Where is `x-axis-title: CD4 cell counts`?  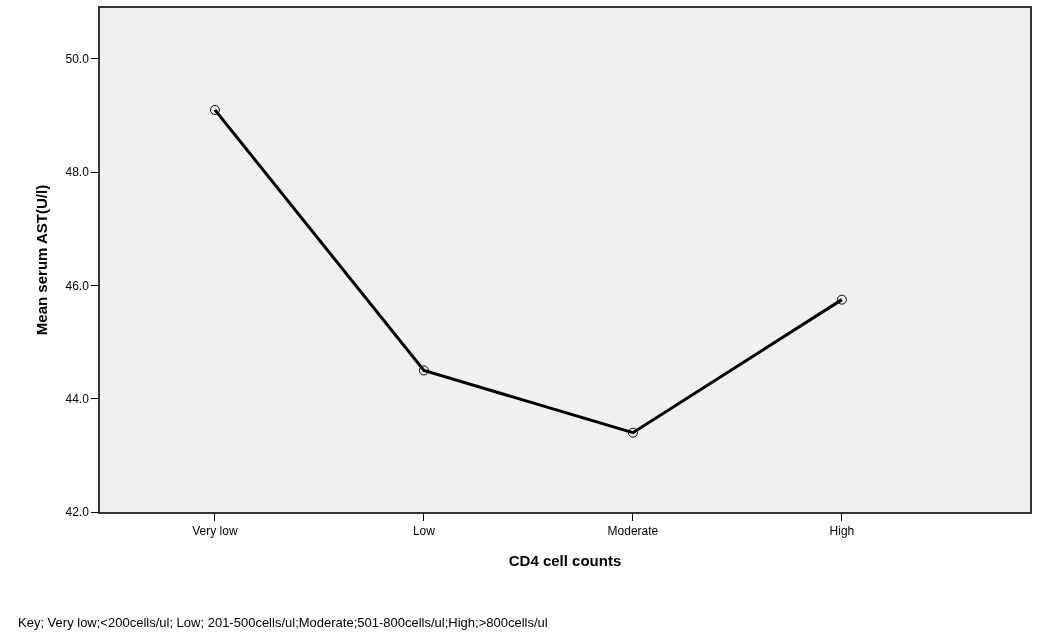 x-axis-title: CD4 cell counts is located at coordinates (565, 560).